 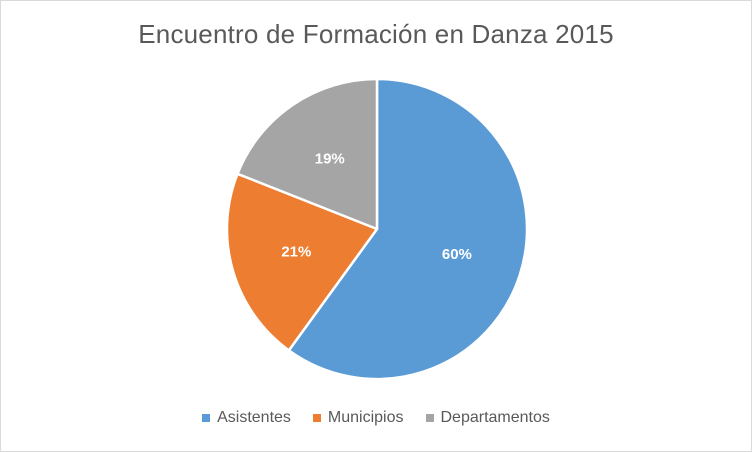 What do you see at coordinates (376, 34) in the screenshot?
I see `chart-title: Encuentro de Formación en Danza 2015` at bounding box center [376, 34].